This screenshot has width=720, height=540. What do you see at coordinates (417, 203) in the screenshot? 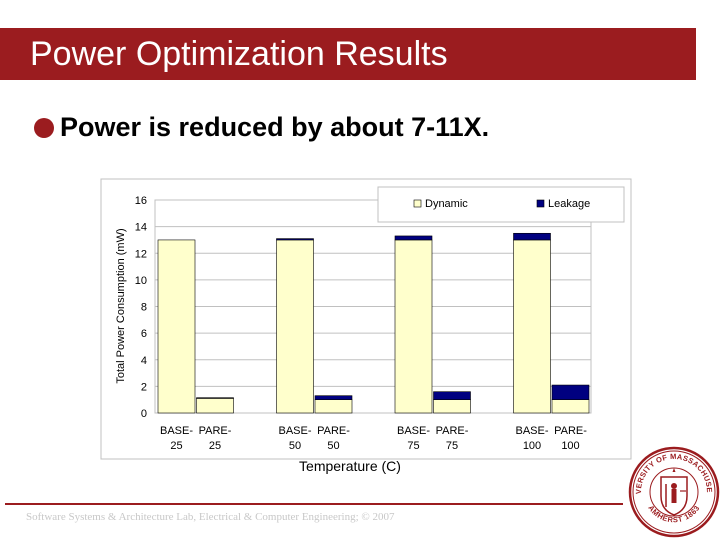
I see `legend-dynamic-swatch` at bounding box center [417, 203].